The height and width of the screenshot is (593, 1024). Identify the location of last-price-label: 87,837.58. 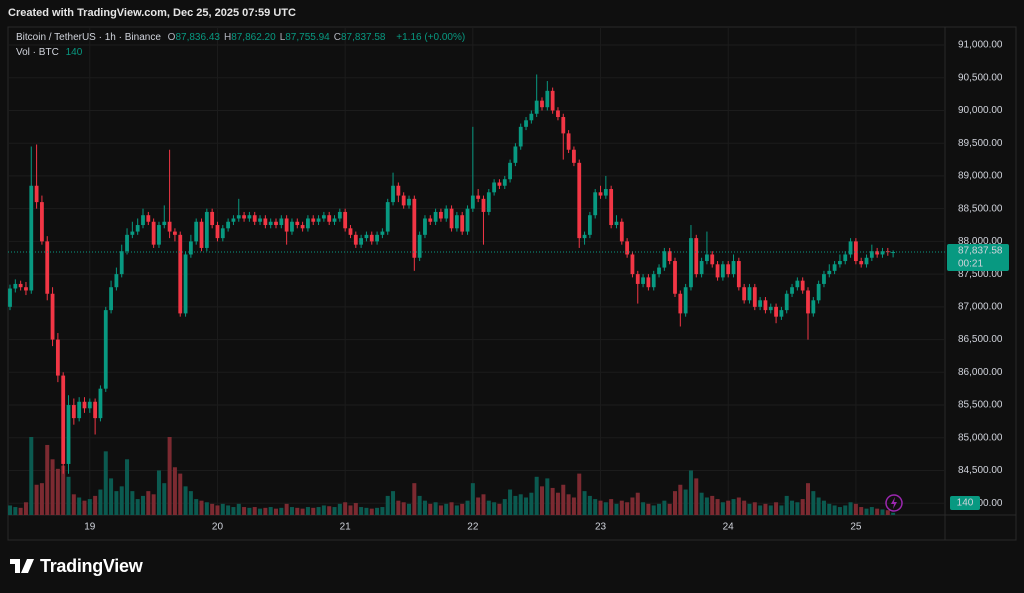
(980, 251).